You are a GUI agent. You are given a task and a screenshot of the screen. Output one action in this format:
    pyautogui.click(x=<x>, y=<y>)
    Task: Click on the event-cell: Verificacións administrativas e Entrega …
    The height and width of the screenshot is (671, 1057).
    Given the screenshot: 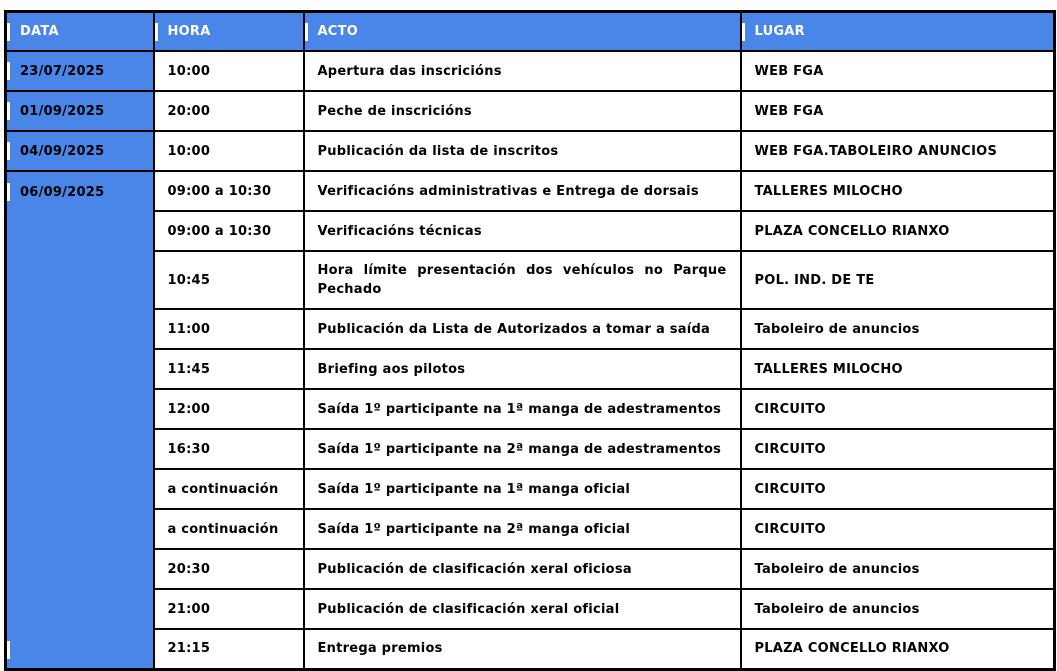 What is the action you would take?
    pyautogui.click(x=522, y=191)
    